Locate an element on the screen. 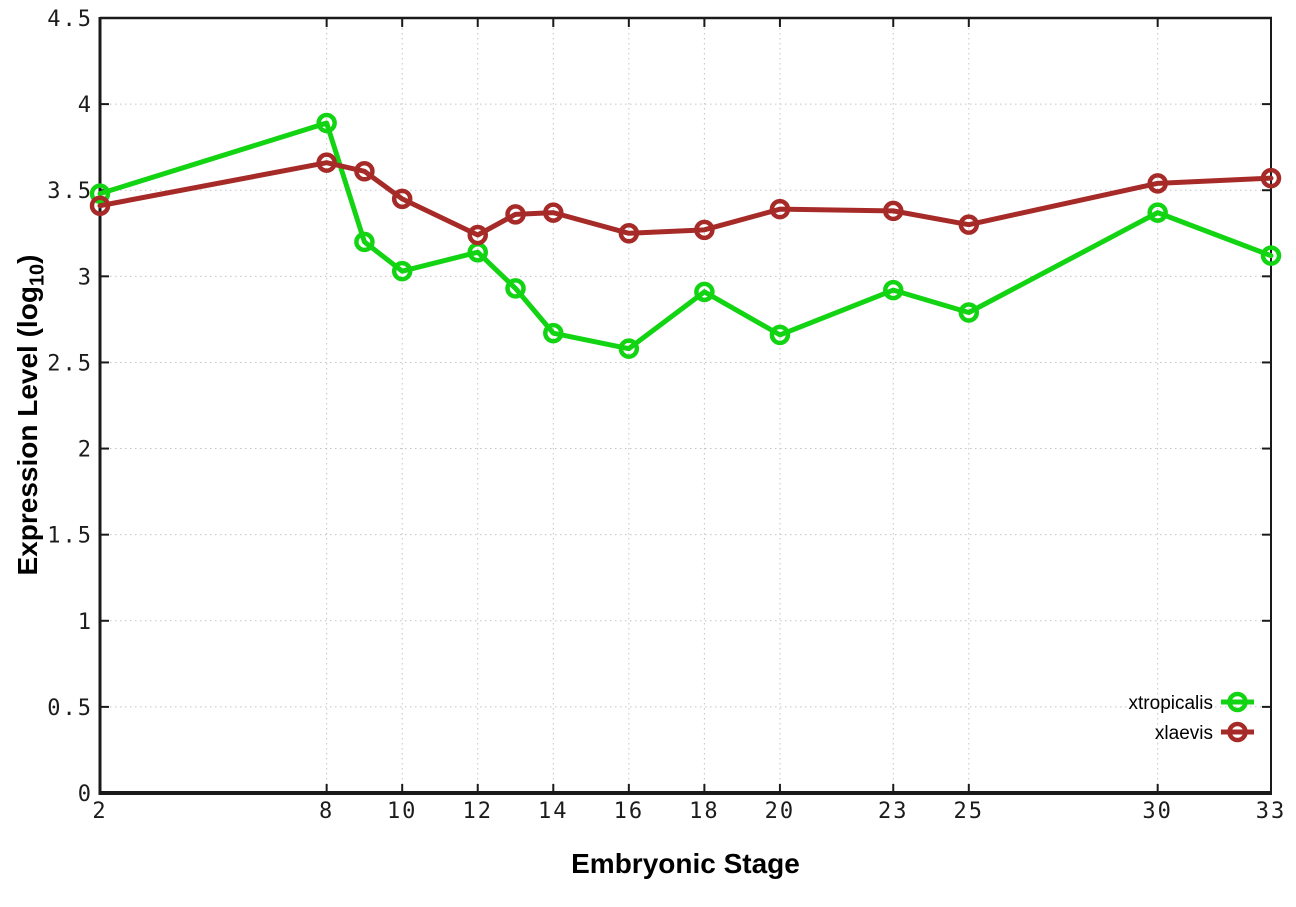  y-tick-labels: 0 0.5 1 1.5 2 2.5 3 3.5 4 4.5 is located at coordinates (70, 407).